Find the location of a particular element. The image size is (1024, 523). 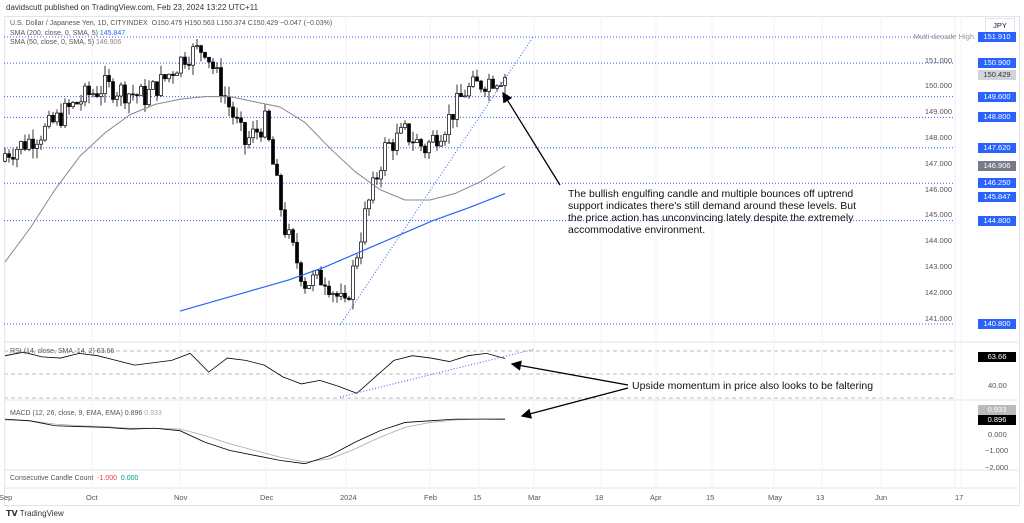

price-label: 146.000 is located at coordinates (938, 189).